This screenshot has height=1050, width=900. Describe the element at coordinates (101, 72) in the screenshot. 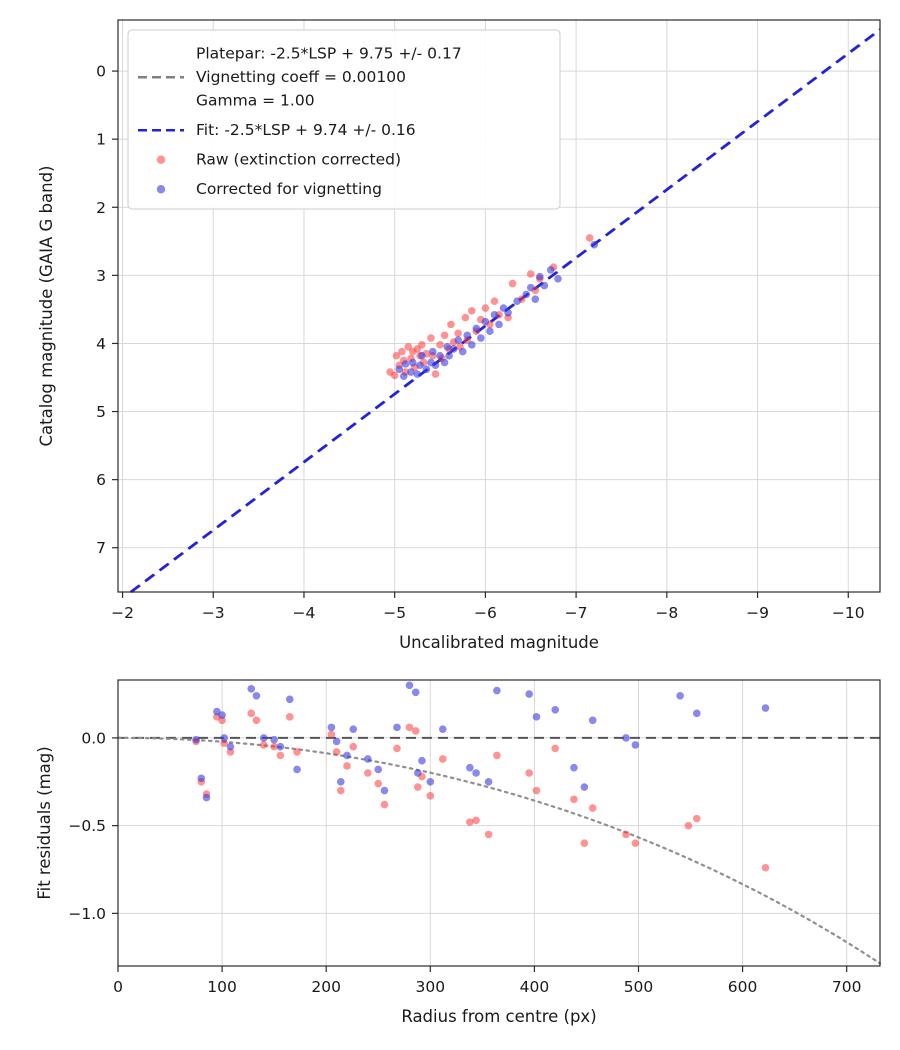

I see `y-tick-label: 0` at that location.